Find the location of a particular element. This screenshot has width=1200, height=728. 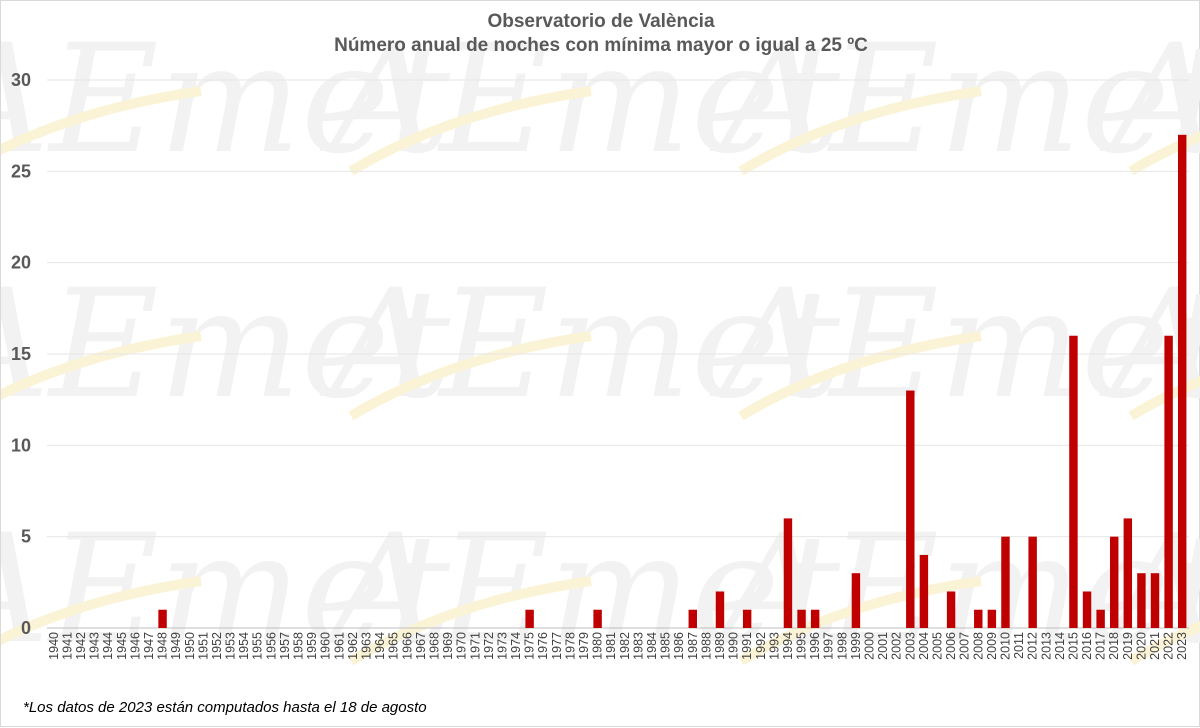

y-axis: 0 5 10 15 20 25 30 is located at coordinates (21, 354).